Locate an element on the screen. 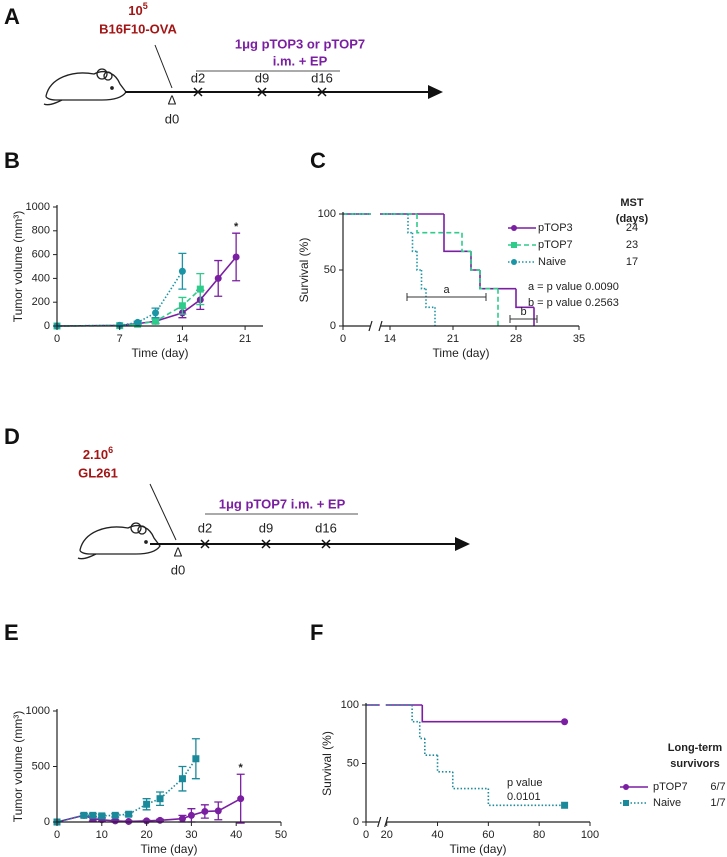 This screenshot has height=857, width=727. cell-line: B16F10-OVA is located at coordinates (138, 28).